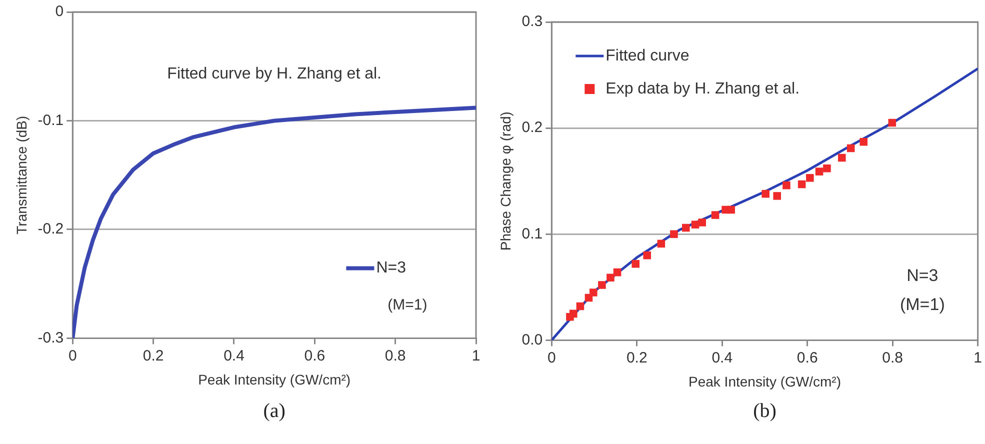  What do you see at coordinates (532, 21) in the screenshot?
I see `y-tick-label: 0.3` at bounding box center [532, 21].